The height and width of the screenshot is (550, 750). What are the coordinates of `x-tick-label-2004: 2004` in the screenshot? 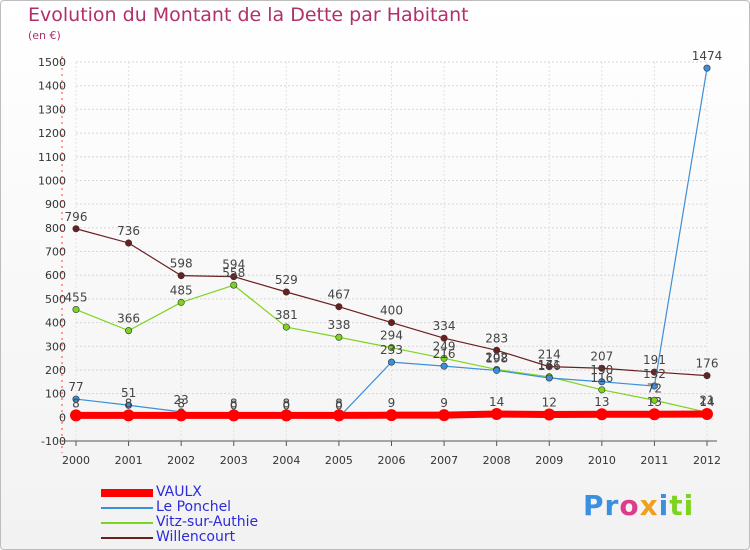 It's located at (286, 460).